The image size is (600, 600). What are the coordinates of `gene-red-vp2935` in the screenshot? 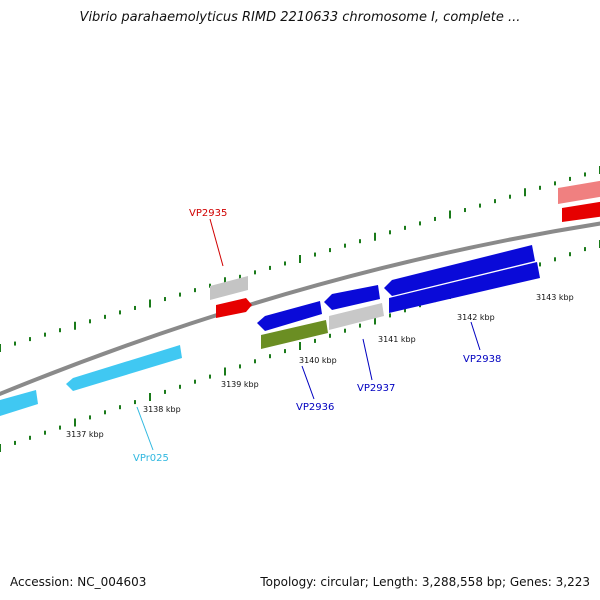 It's located at (234, 308).